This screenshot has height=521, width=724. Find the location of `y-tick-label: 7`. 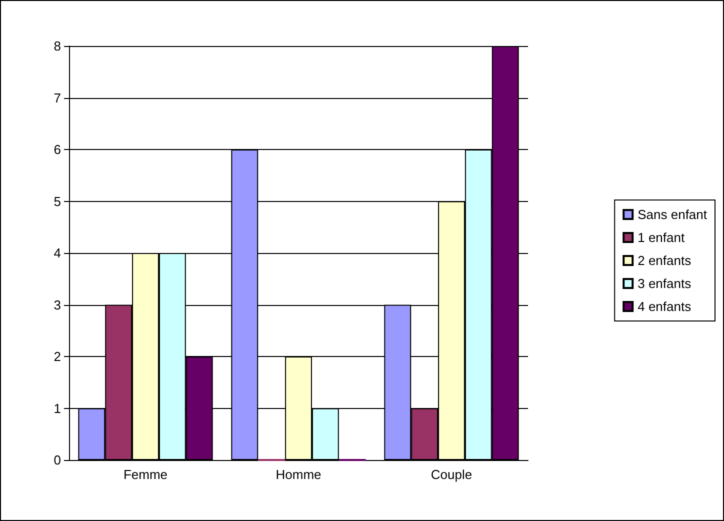

y-tick-label: 7 is located at coordinates (57, 98).